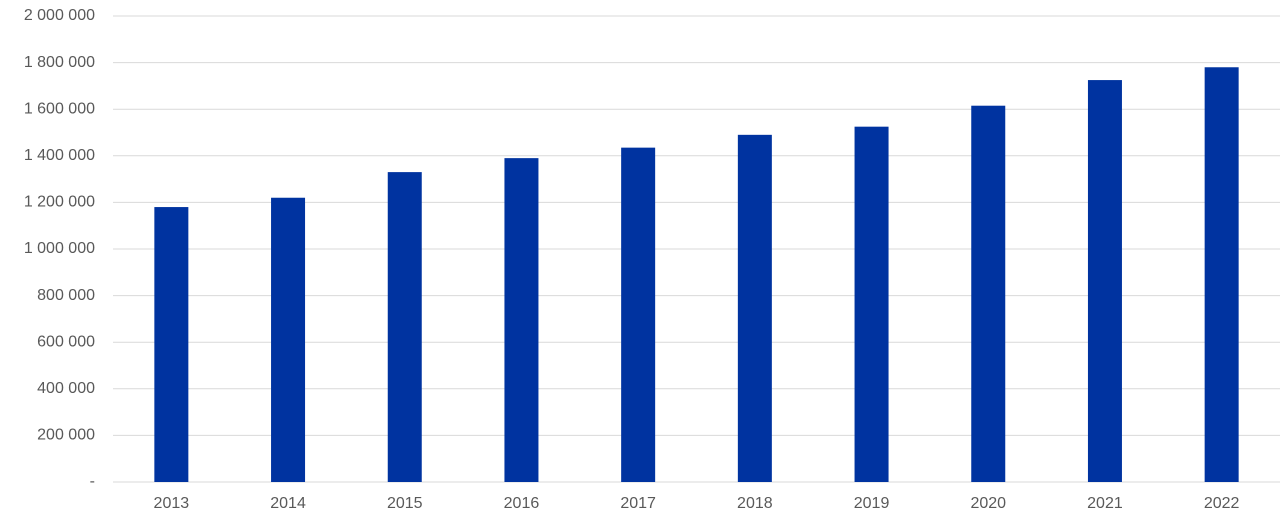 The image size is (1280, 524). What do you see at coordinates (522, 503) in the screenshot?
I see `x-tick-label: 2016` at bounding box center [522, 503].